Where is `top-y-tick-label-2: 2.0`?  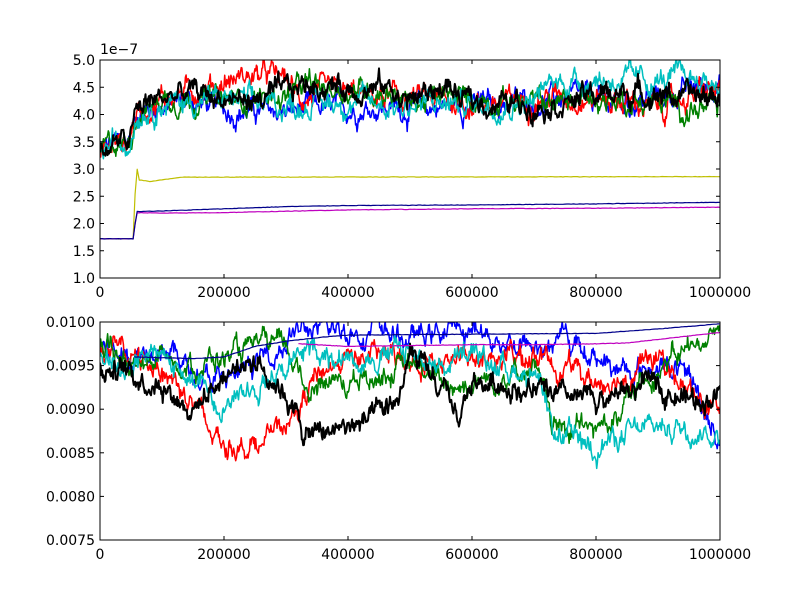
top-y-tick-label-2: 2.0 is located at coordinates (84, 225).